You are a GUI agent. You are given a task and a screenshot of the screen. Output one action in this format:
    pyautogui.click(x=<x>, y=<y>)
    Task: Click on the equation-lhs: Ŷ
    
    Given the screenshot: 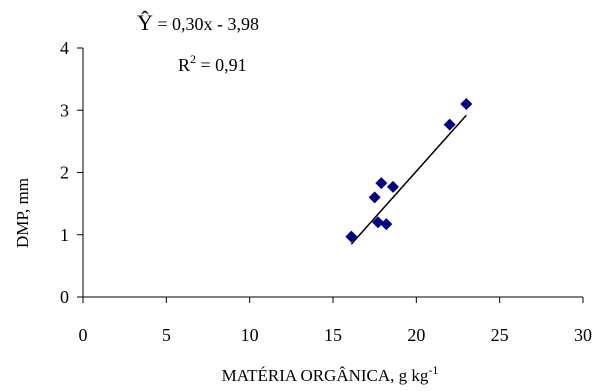 What is the action you would take?
    pyautogui.click(x=145, y=22)
    